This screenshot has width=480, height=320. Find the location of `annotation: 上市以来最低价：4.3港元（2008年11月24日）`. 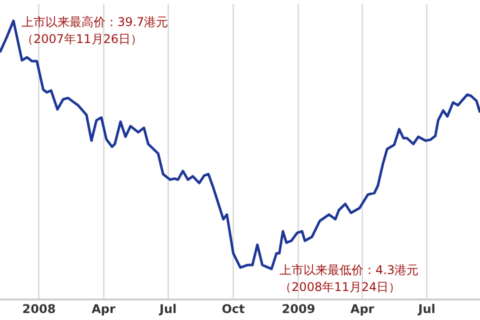

annotation: 上市以来最低价：4.3港元（2008年11月24日） is located at coordinates (349, 278).